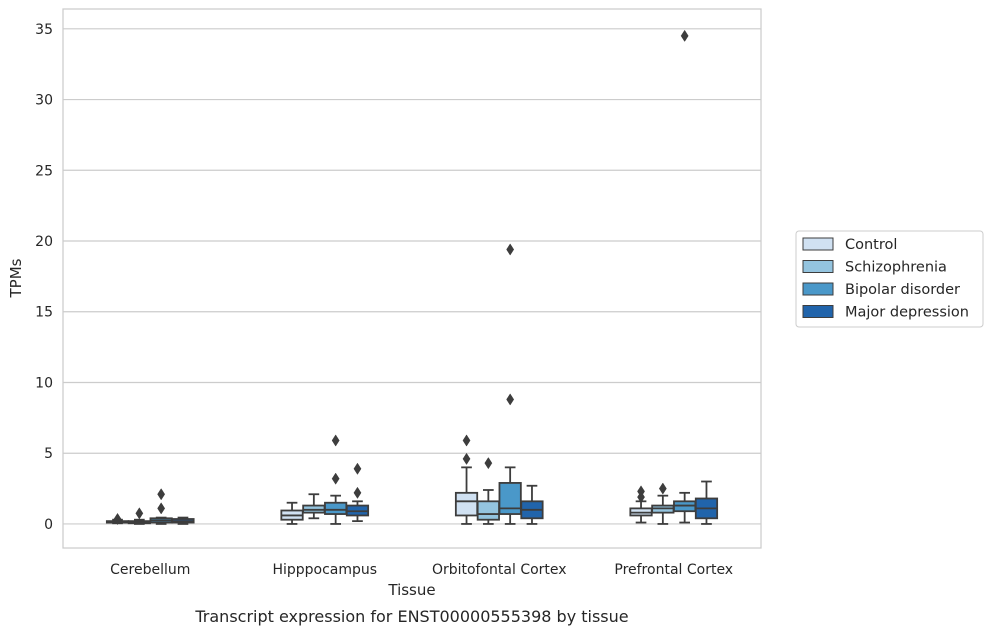  I want to click on x-tick-label: Orbitofontal Cortex, so click(499, 570).